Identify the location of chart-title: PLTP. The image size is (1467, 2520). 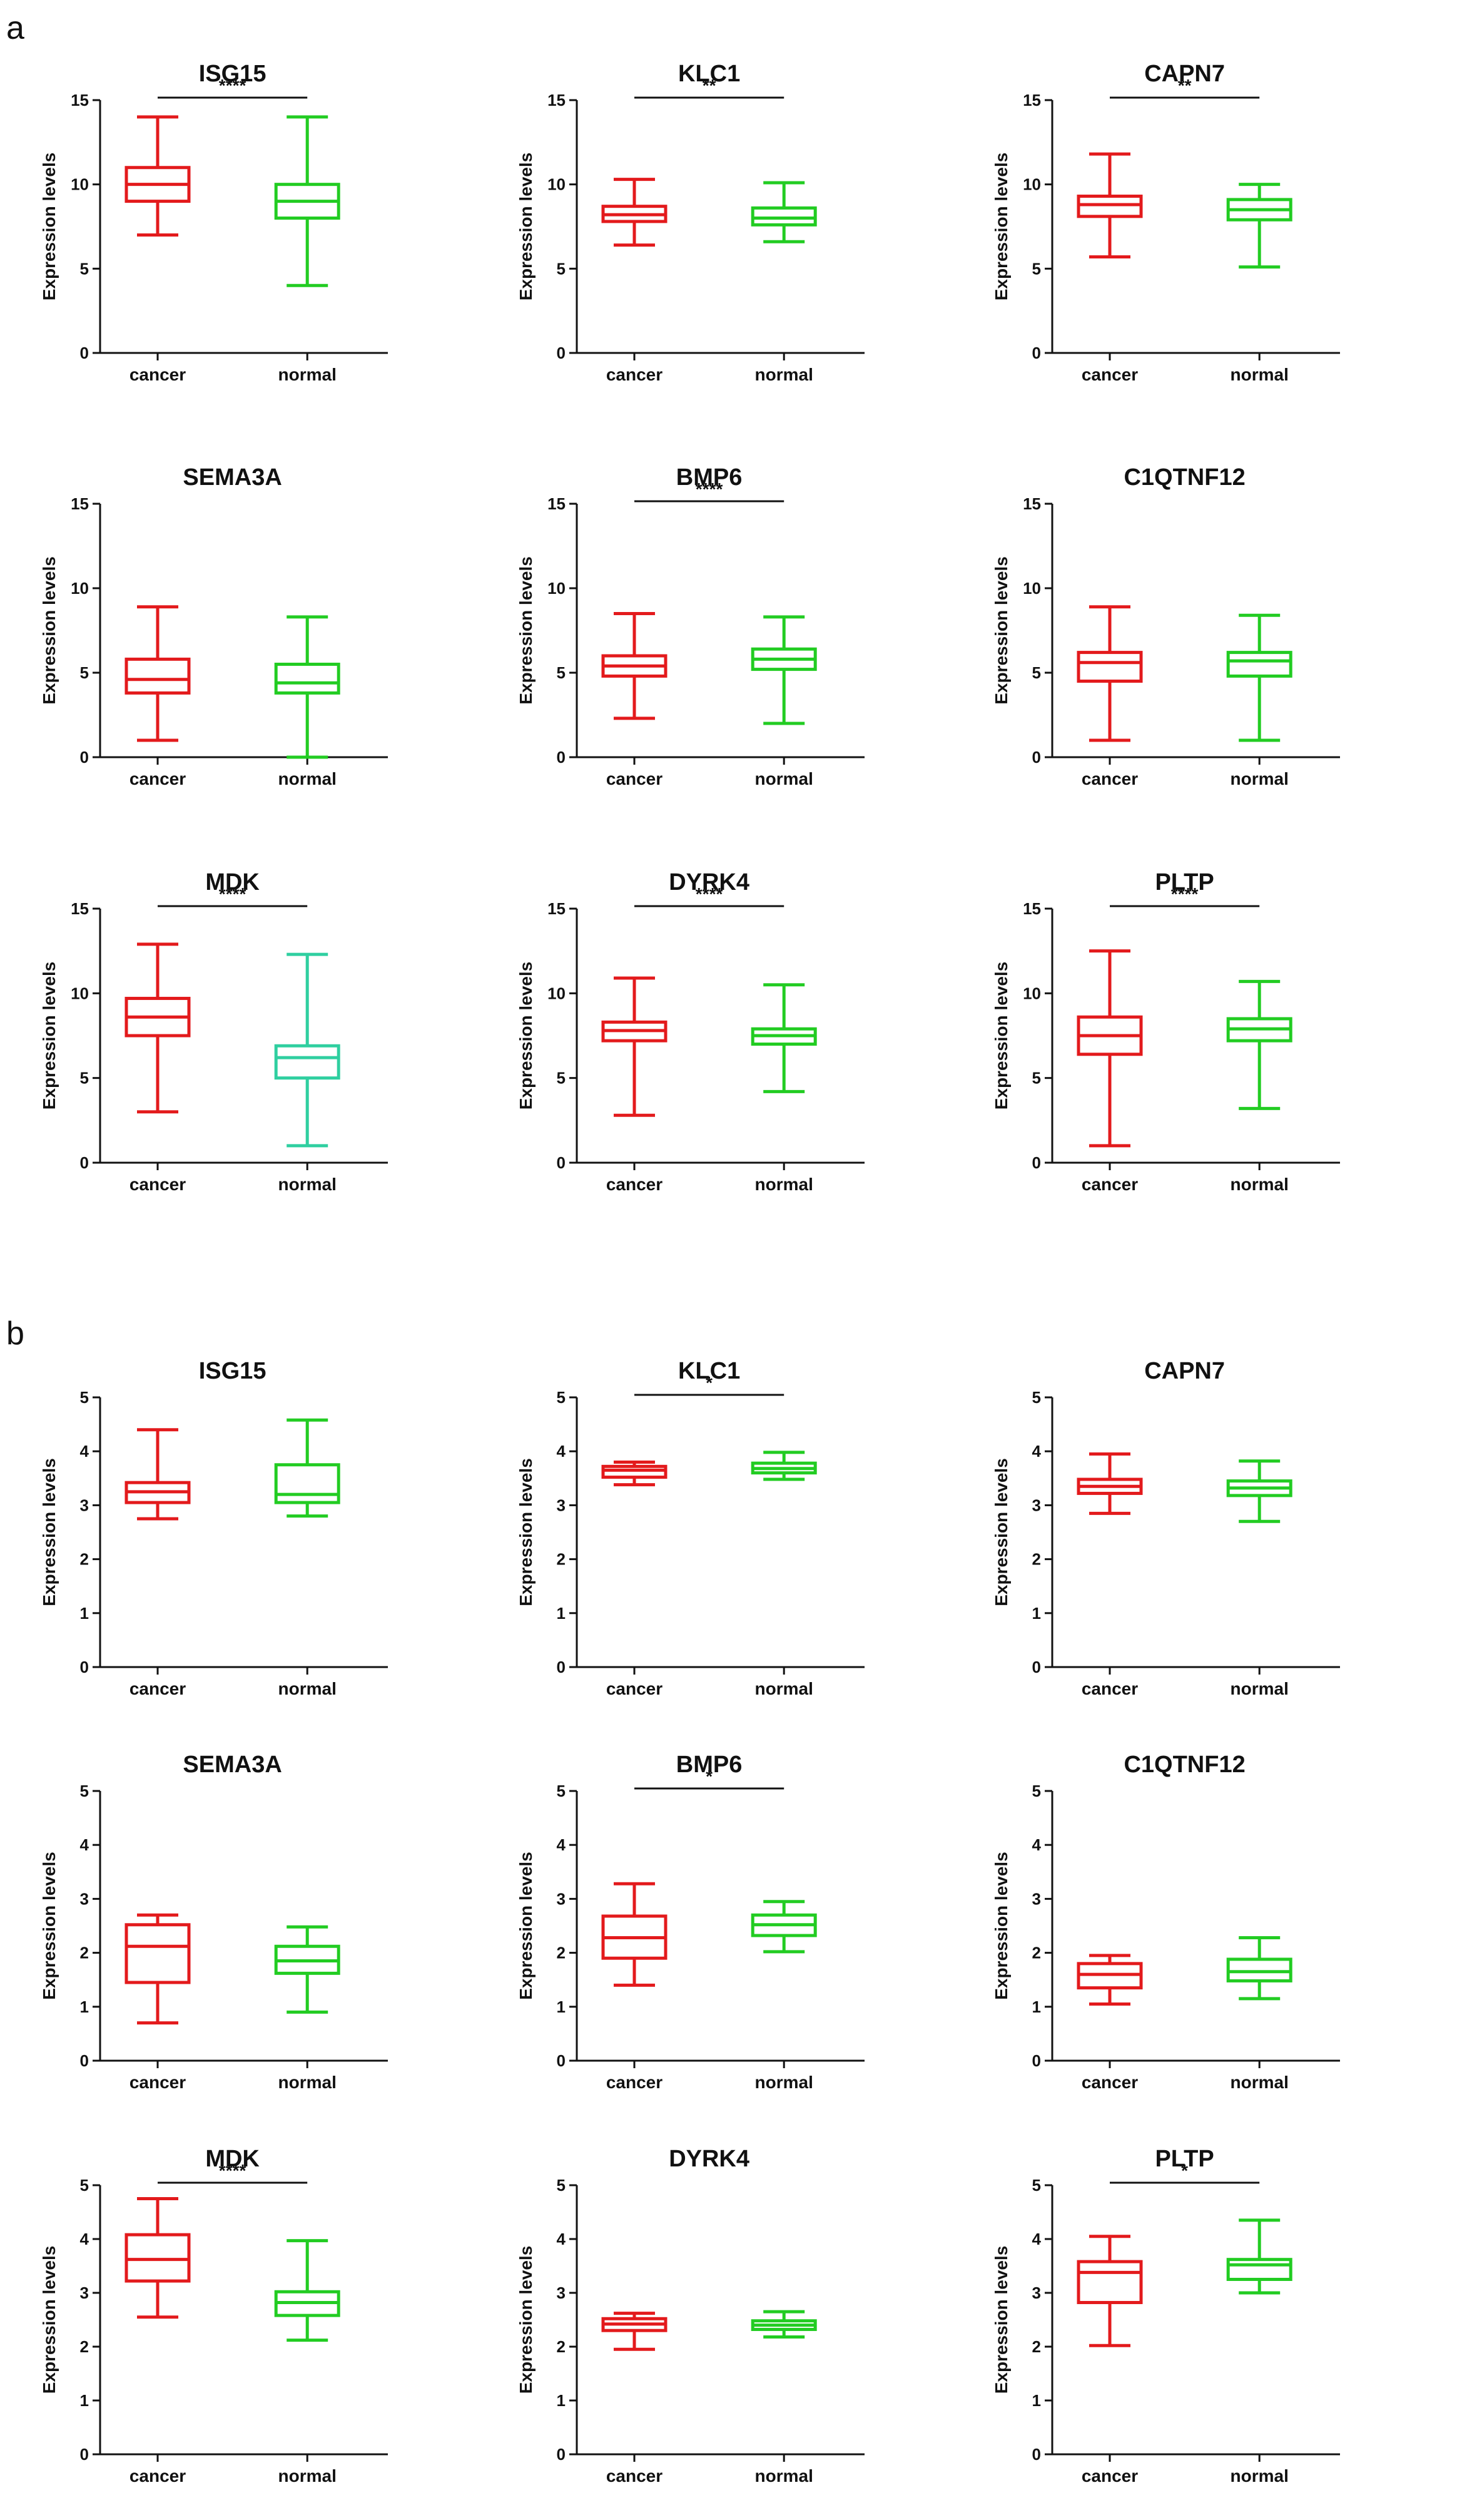
(1184, 882).